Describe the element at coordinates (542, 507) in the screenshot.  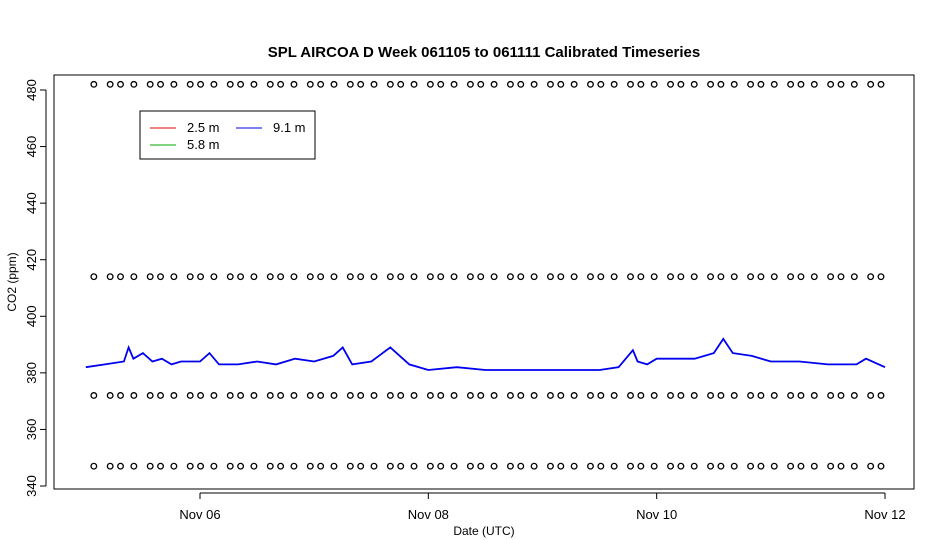
I see `x-axis: Nov 06 Nov 08 Nov 10 Nov 12` at that location.